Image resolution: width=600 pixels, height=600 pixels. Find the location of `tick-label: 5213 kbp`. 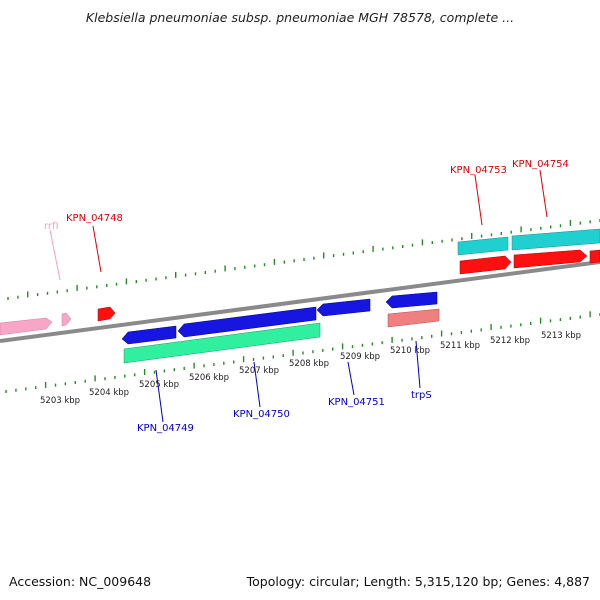

tick-label: 5213 kbp is located at coordinates (561, 336).